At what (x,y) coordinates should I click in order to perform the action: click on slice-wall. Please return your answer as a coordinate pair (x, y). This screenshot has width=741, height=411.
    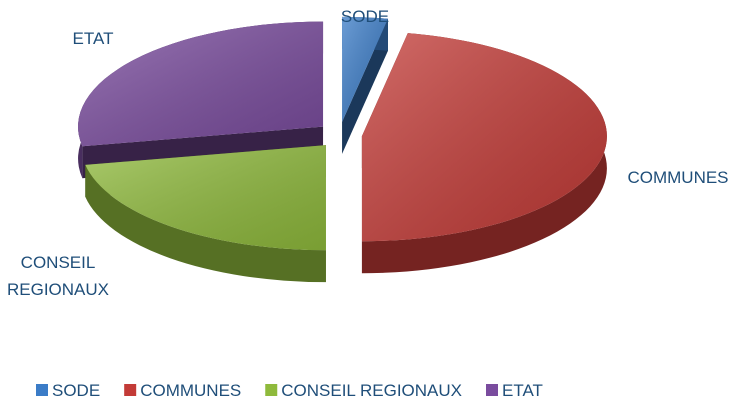
    Looking at the image, I should click on (365, 86).